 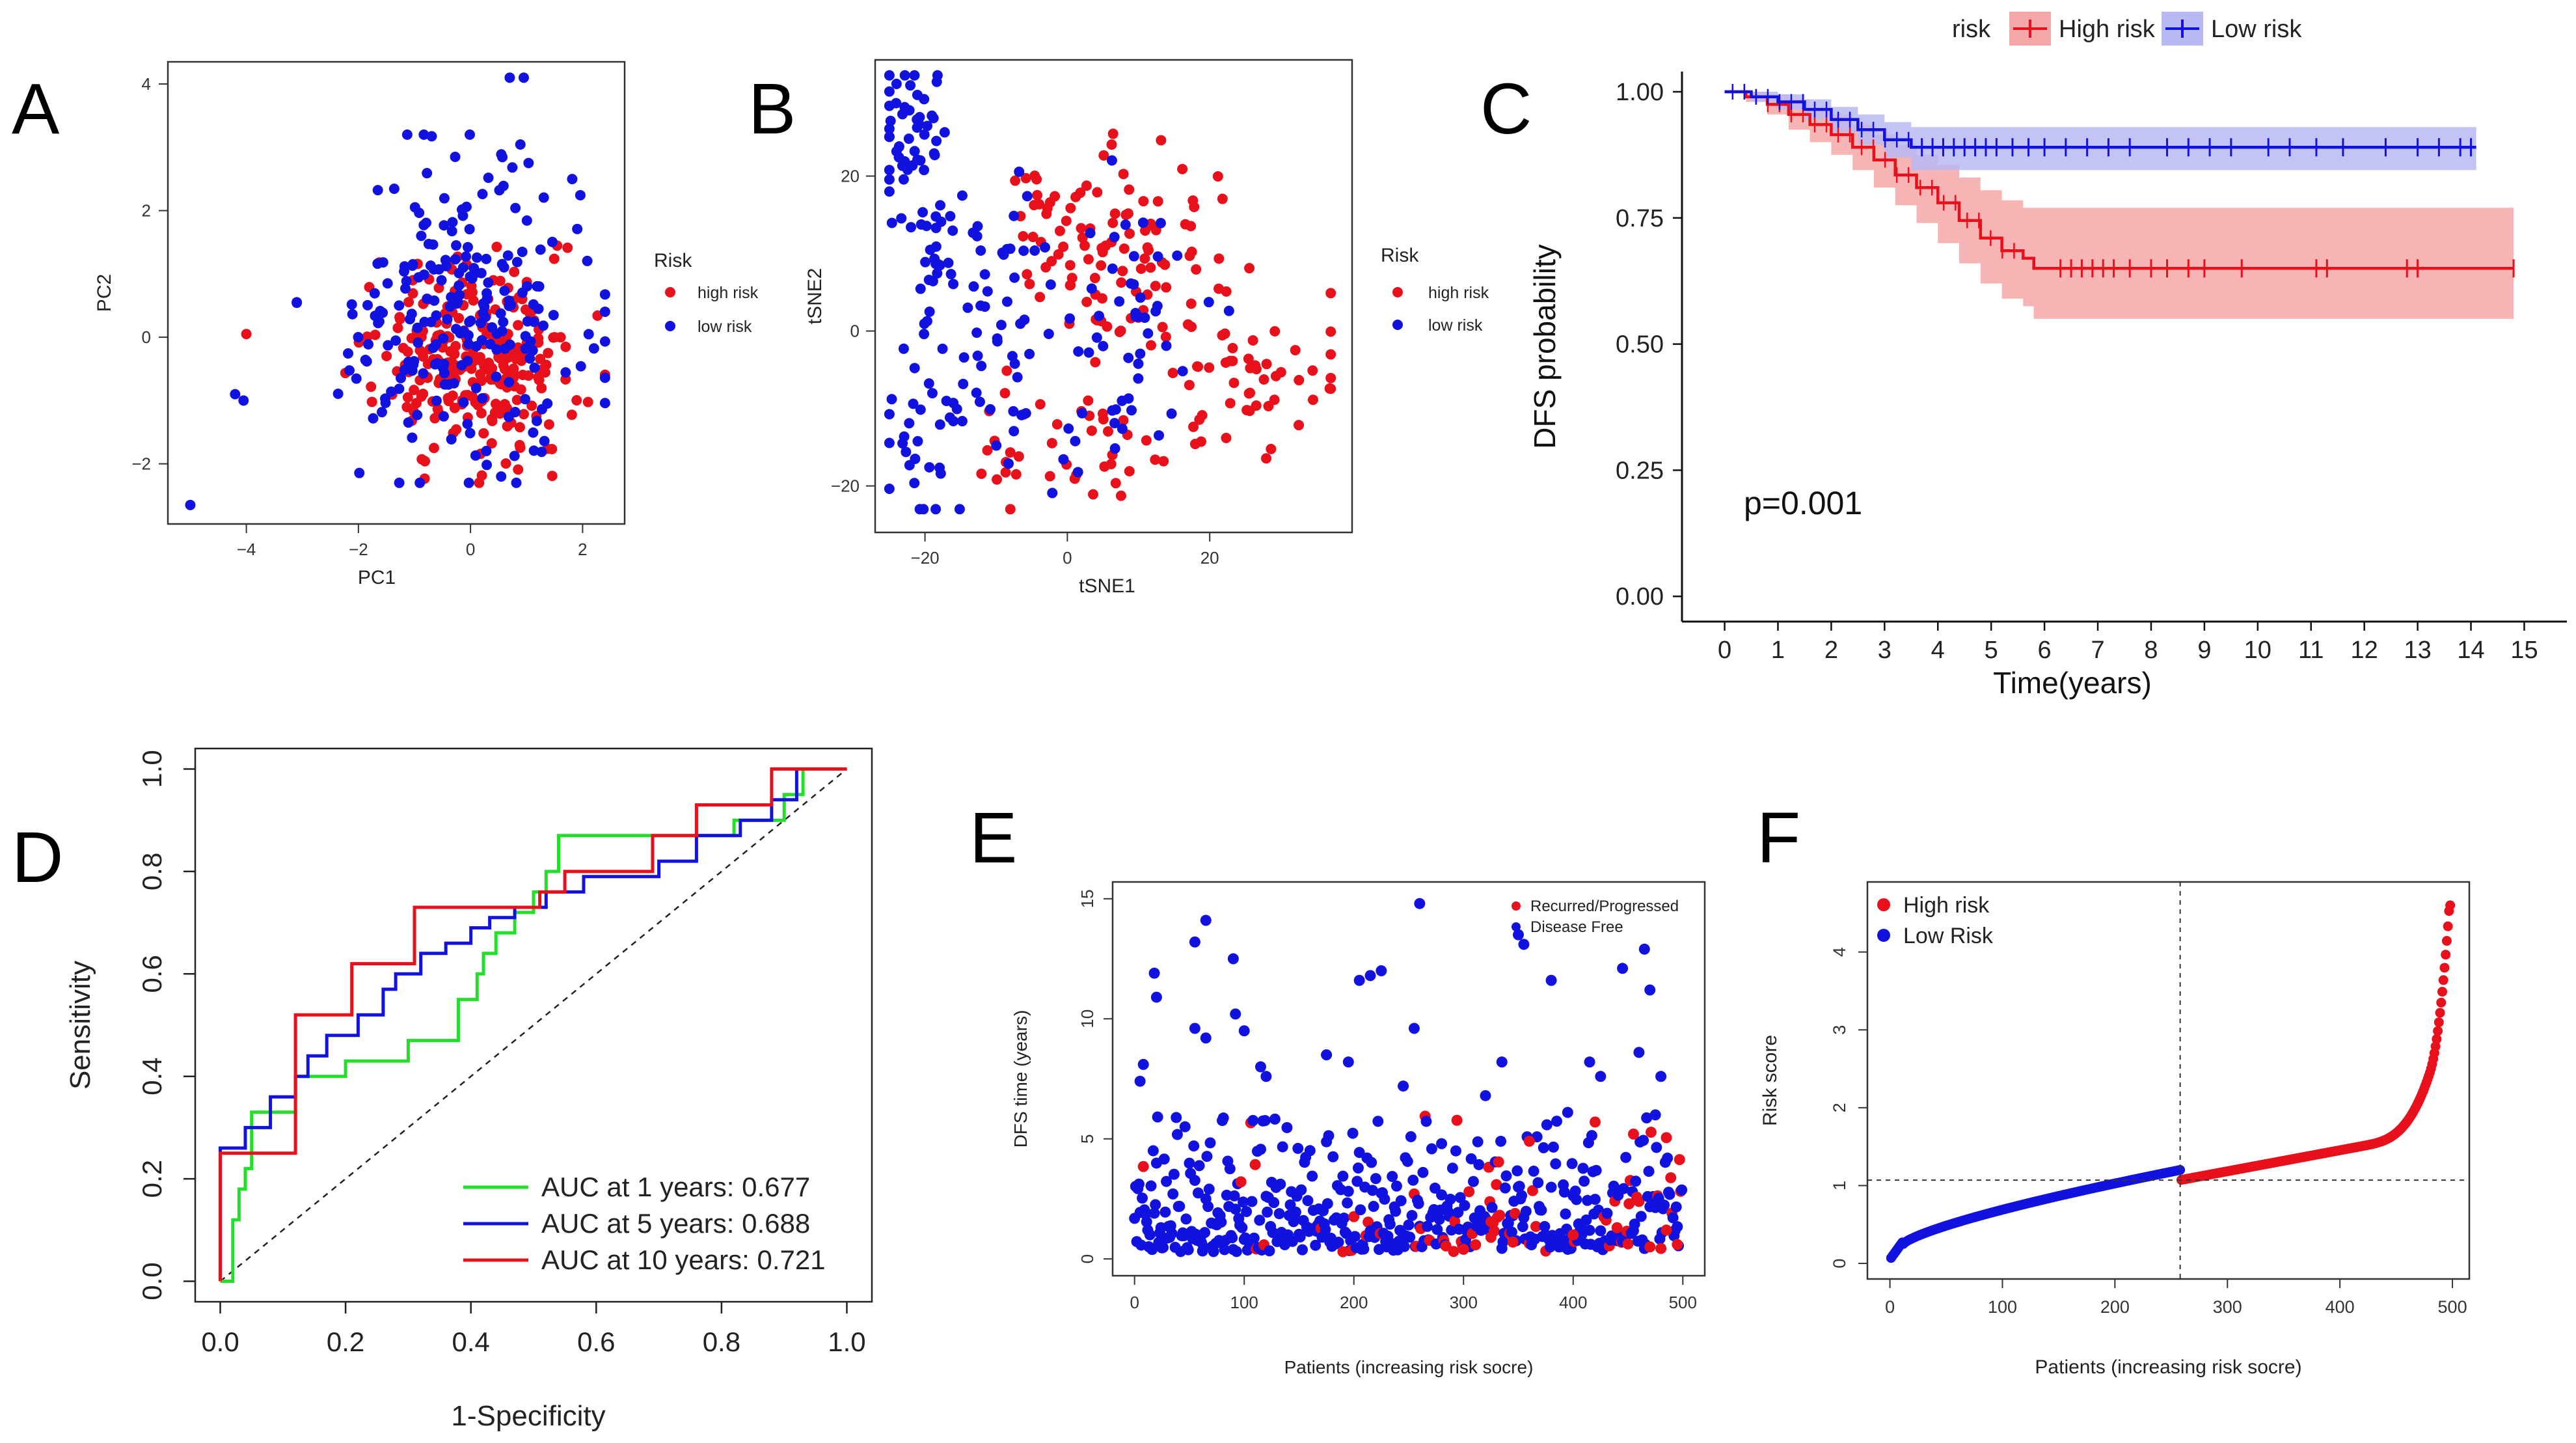 What do you see at coordinates (2227, 1307) in the screenshot?
I see `x-tick-label: 300` at bounding box center [2227, 1307].